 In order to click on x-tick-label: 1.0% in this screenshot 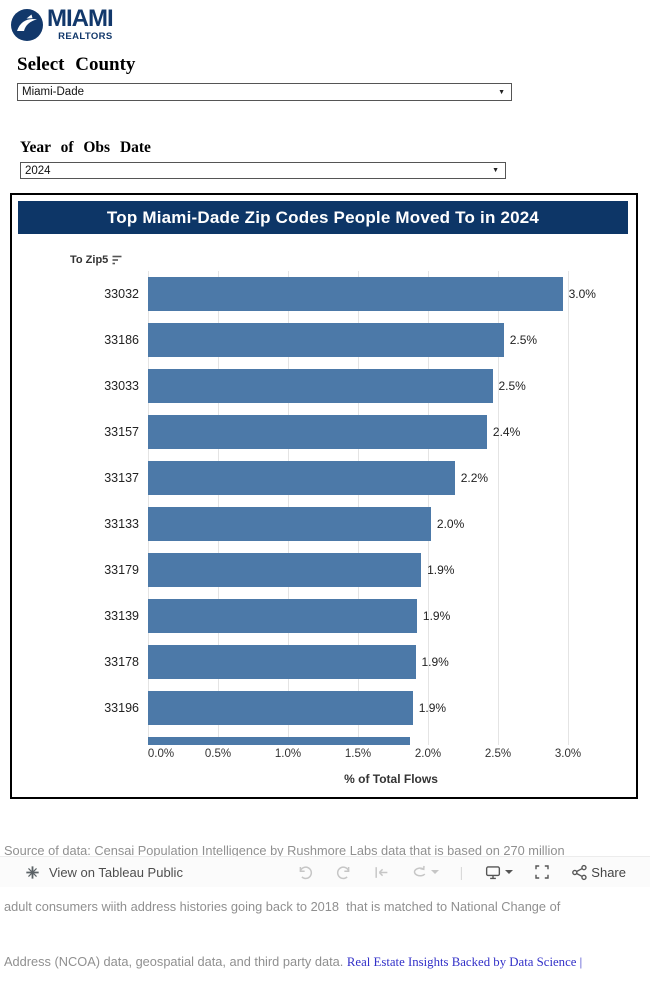, I will do `click(288, 754)`.